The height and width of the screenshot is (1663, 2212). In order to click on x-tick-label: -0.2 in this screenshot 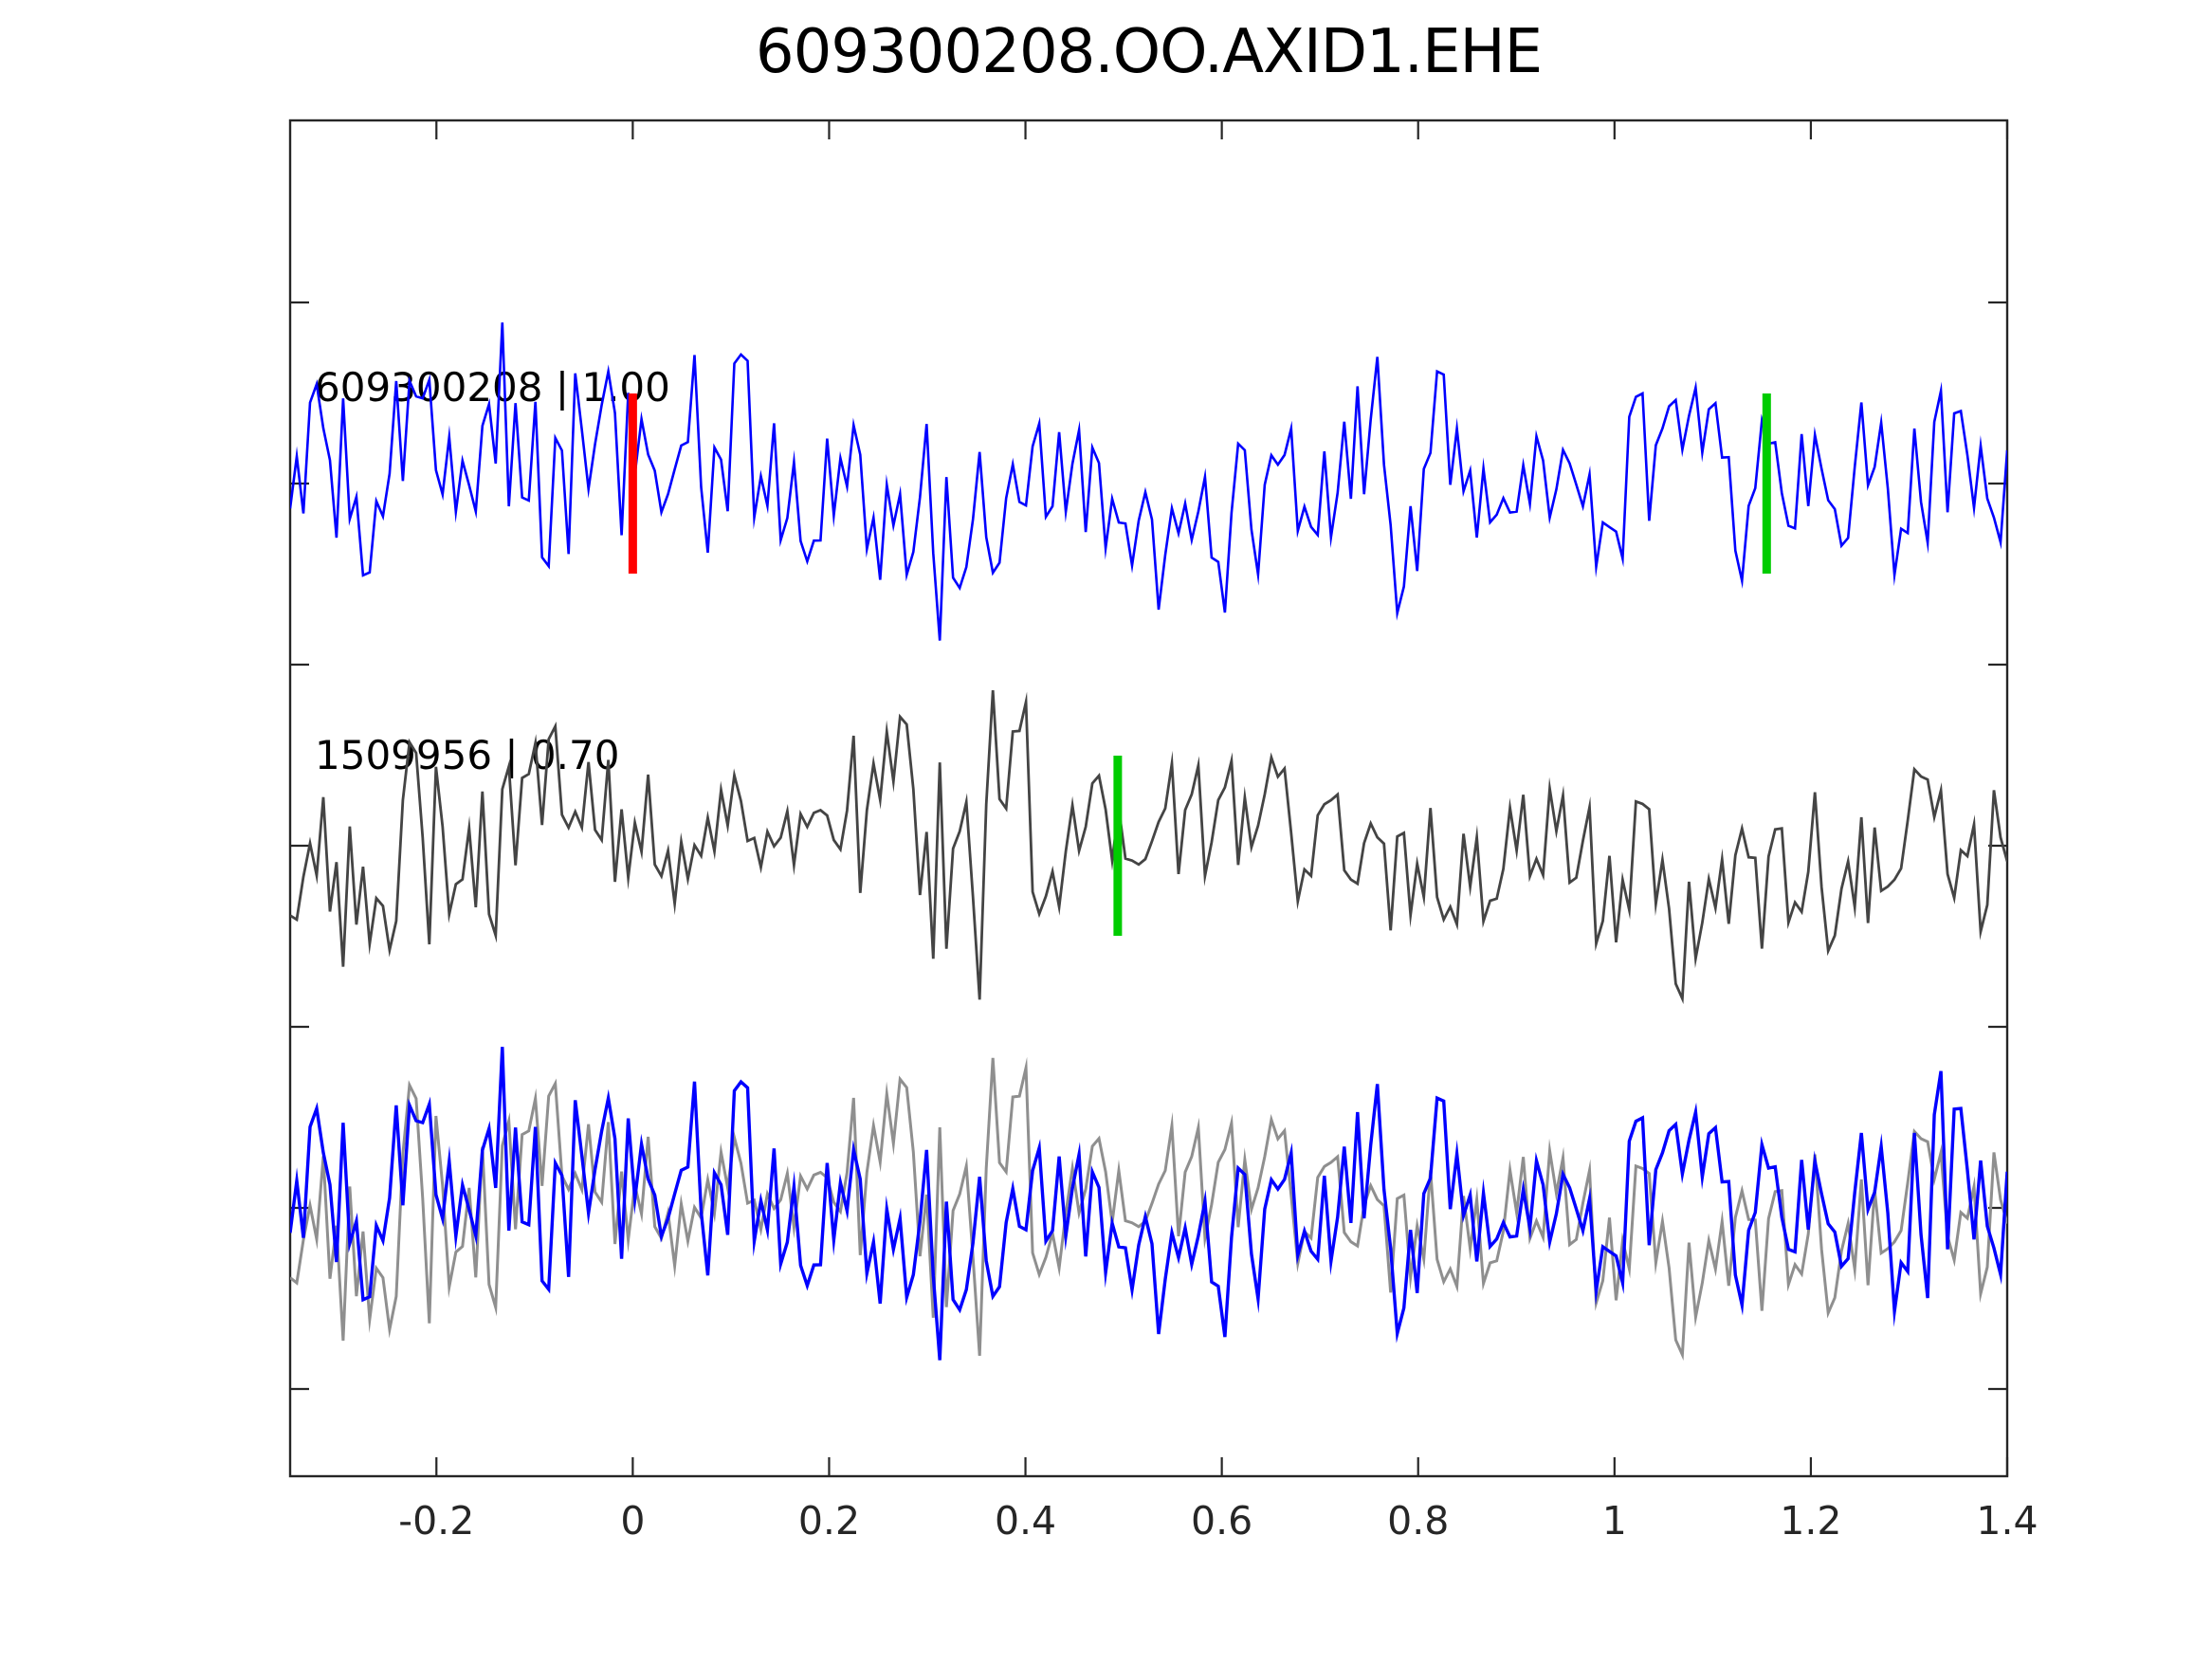, I will do `click(436, 1521)`.